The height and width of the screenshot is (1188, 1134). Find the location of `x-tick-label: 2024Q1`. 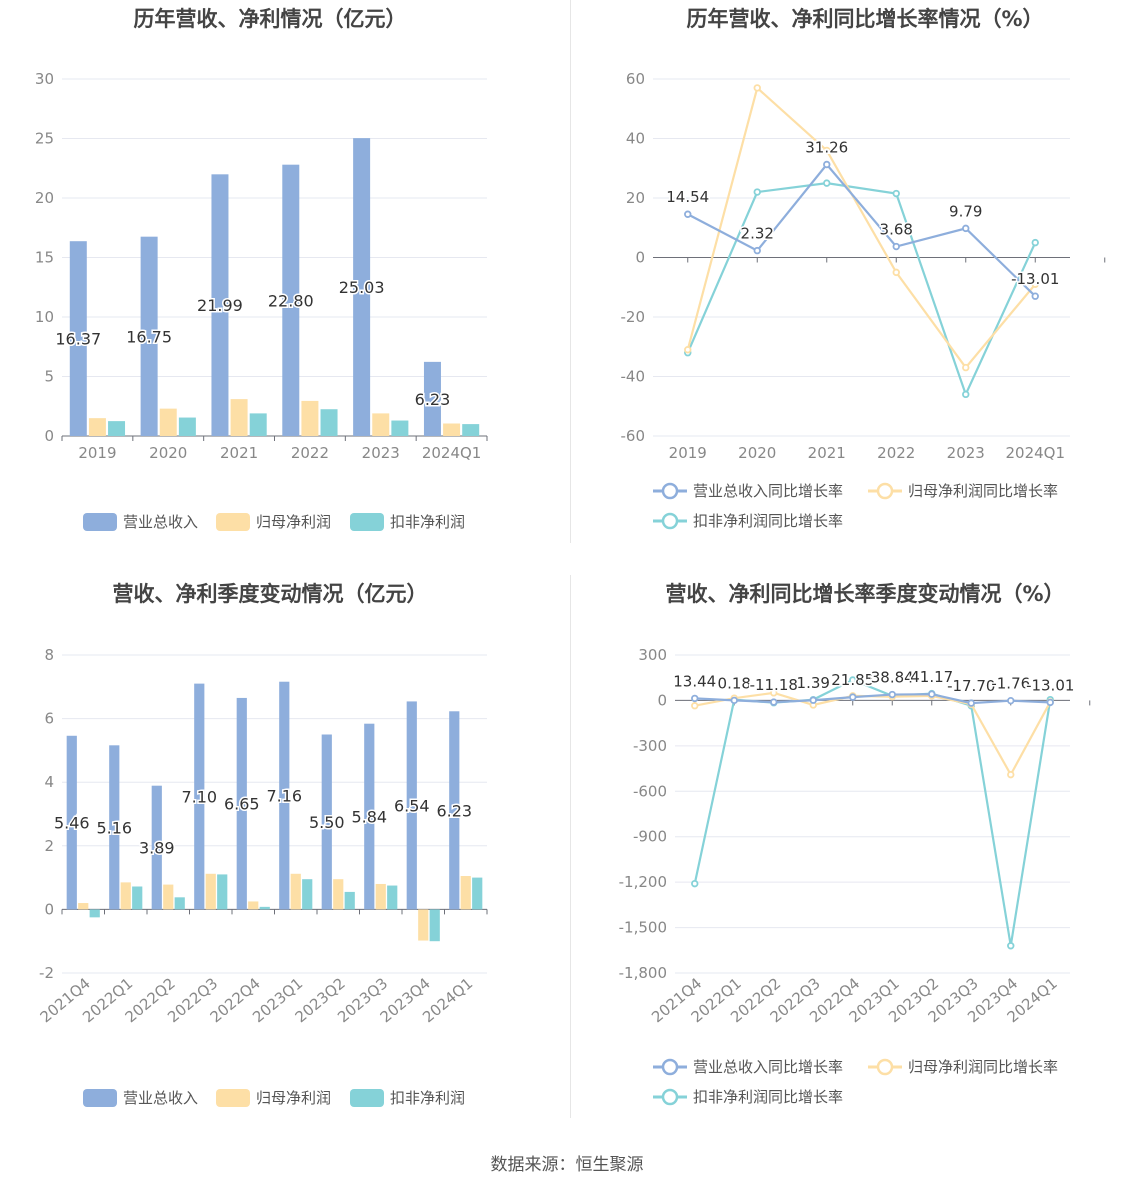

x-tick-label: 2024Q1 is located at coordinates (452, 453).